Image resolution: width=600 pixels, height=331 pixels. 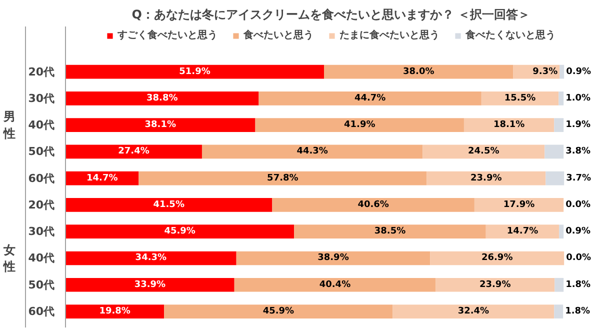 I want to click on data-label: 1.9%, so click(x=578, y=125).